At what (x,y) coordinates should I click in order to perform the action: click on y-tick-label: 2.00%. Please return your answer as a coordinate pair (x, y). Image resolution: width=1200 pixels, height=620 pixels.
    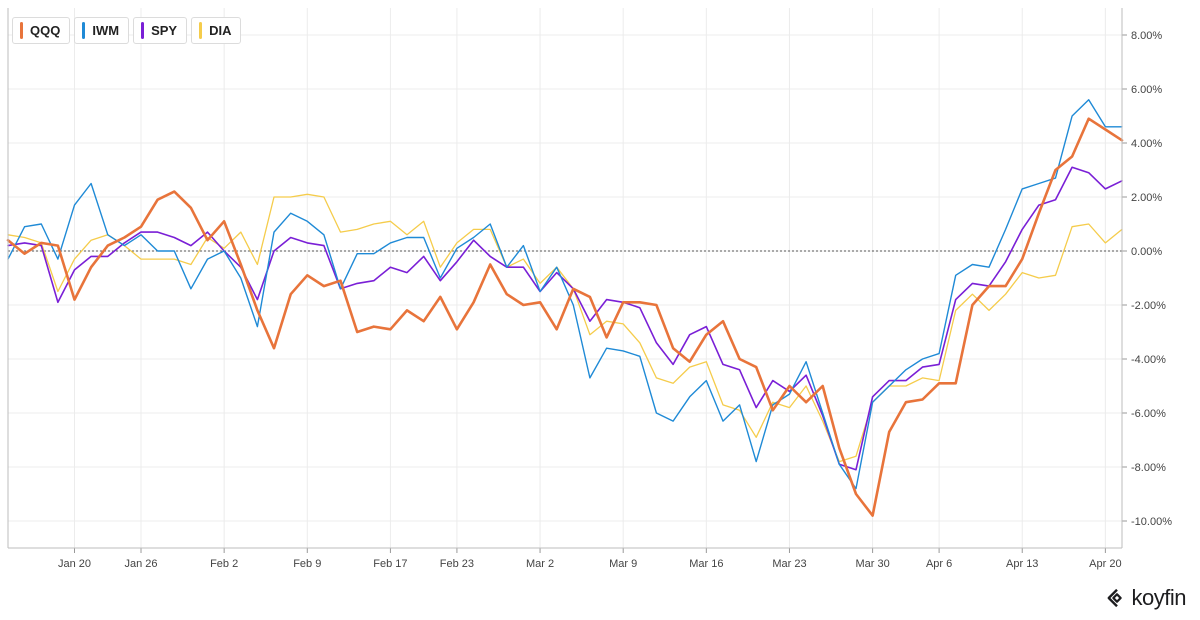
    Looking at the image, I should click on (1146, 198).